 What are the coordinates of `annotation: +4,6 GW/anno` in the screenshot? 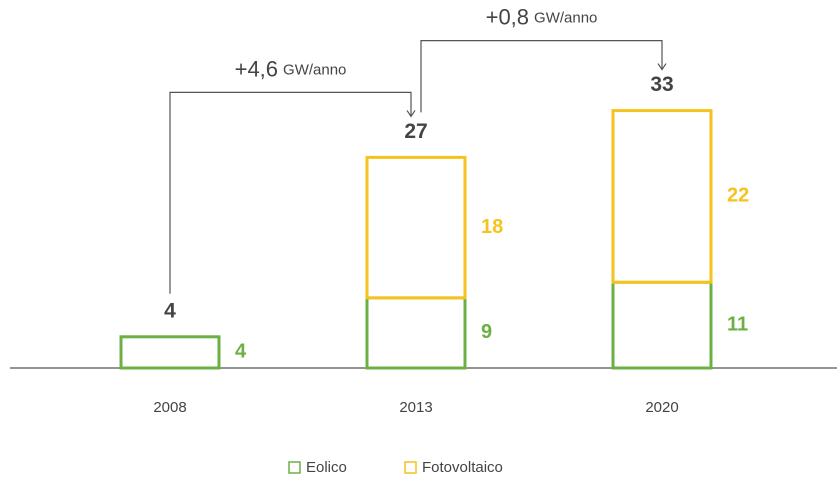 It's located at (291, 68).